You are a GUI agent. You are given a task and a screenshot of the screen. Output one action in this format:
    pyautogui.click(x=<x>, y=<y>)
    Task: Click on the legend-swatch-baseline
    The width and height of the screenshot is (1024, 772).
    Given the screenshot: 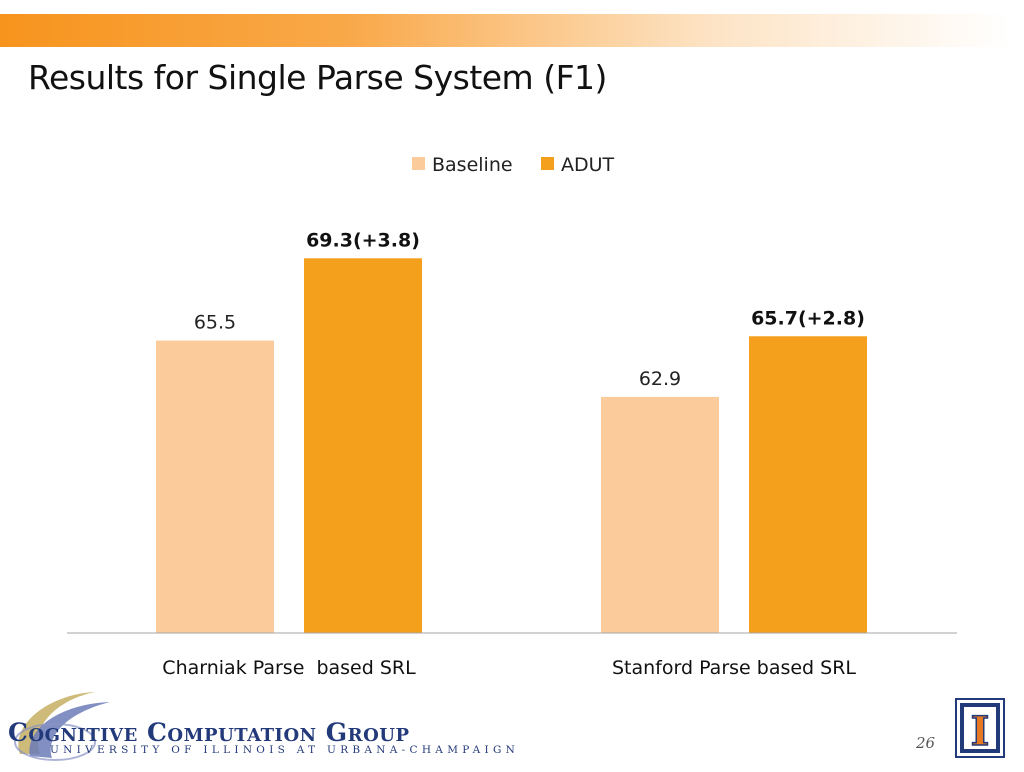 What is the action you would take?
    pyautogui.click(x=418, y=163)
    